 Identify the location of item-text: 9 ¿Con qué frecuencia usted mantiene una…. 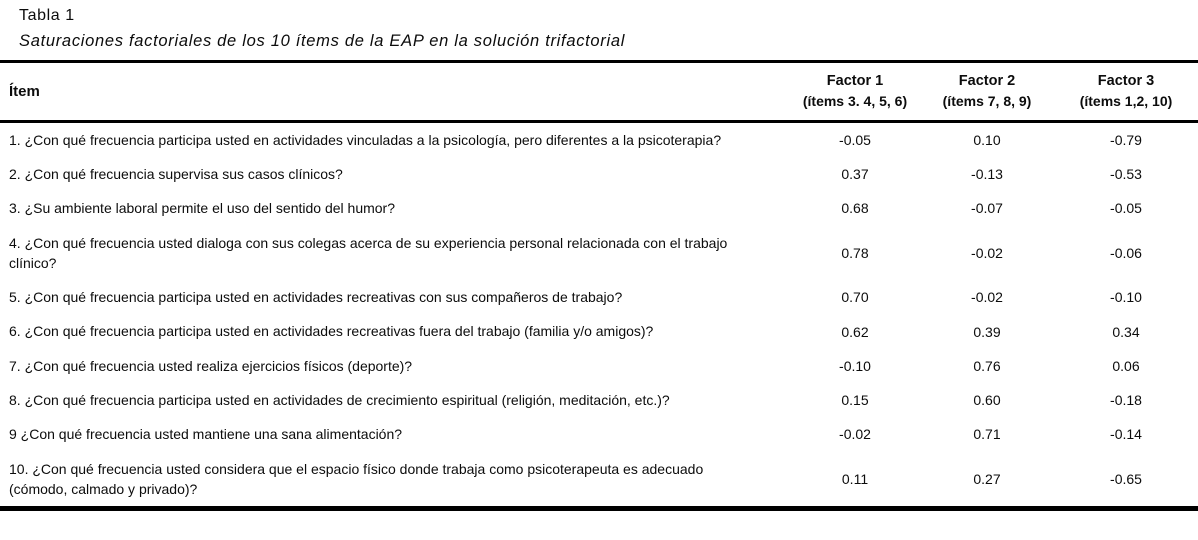
(206, 434).